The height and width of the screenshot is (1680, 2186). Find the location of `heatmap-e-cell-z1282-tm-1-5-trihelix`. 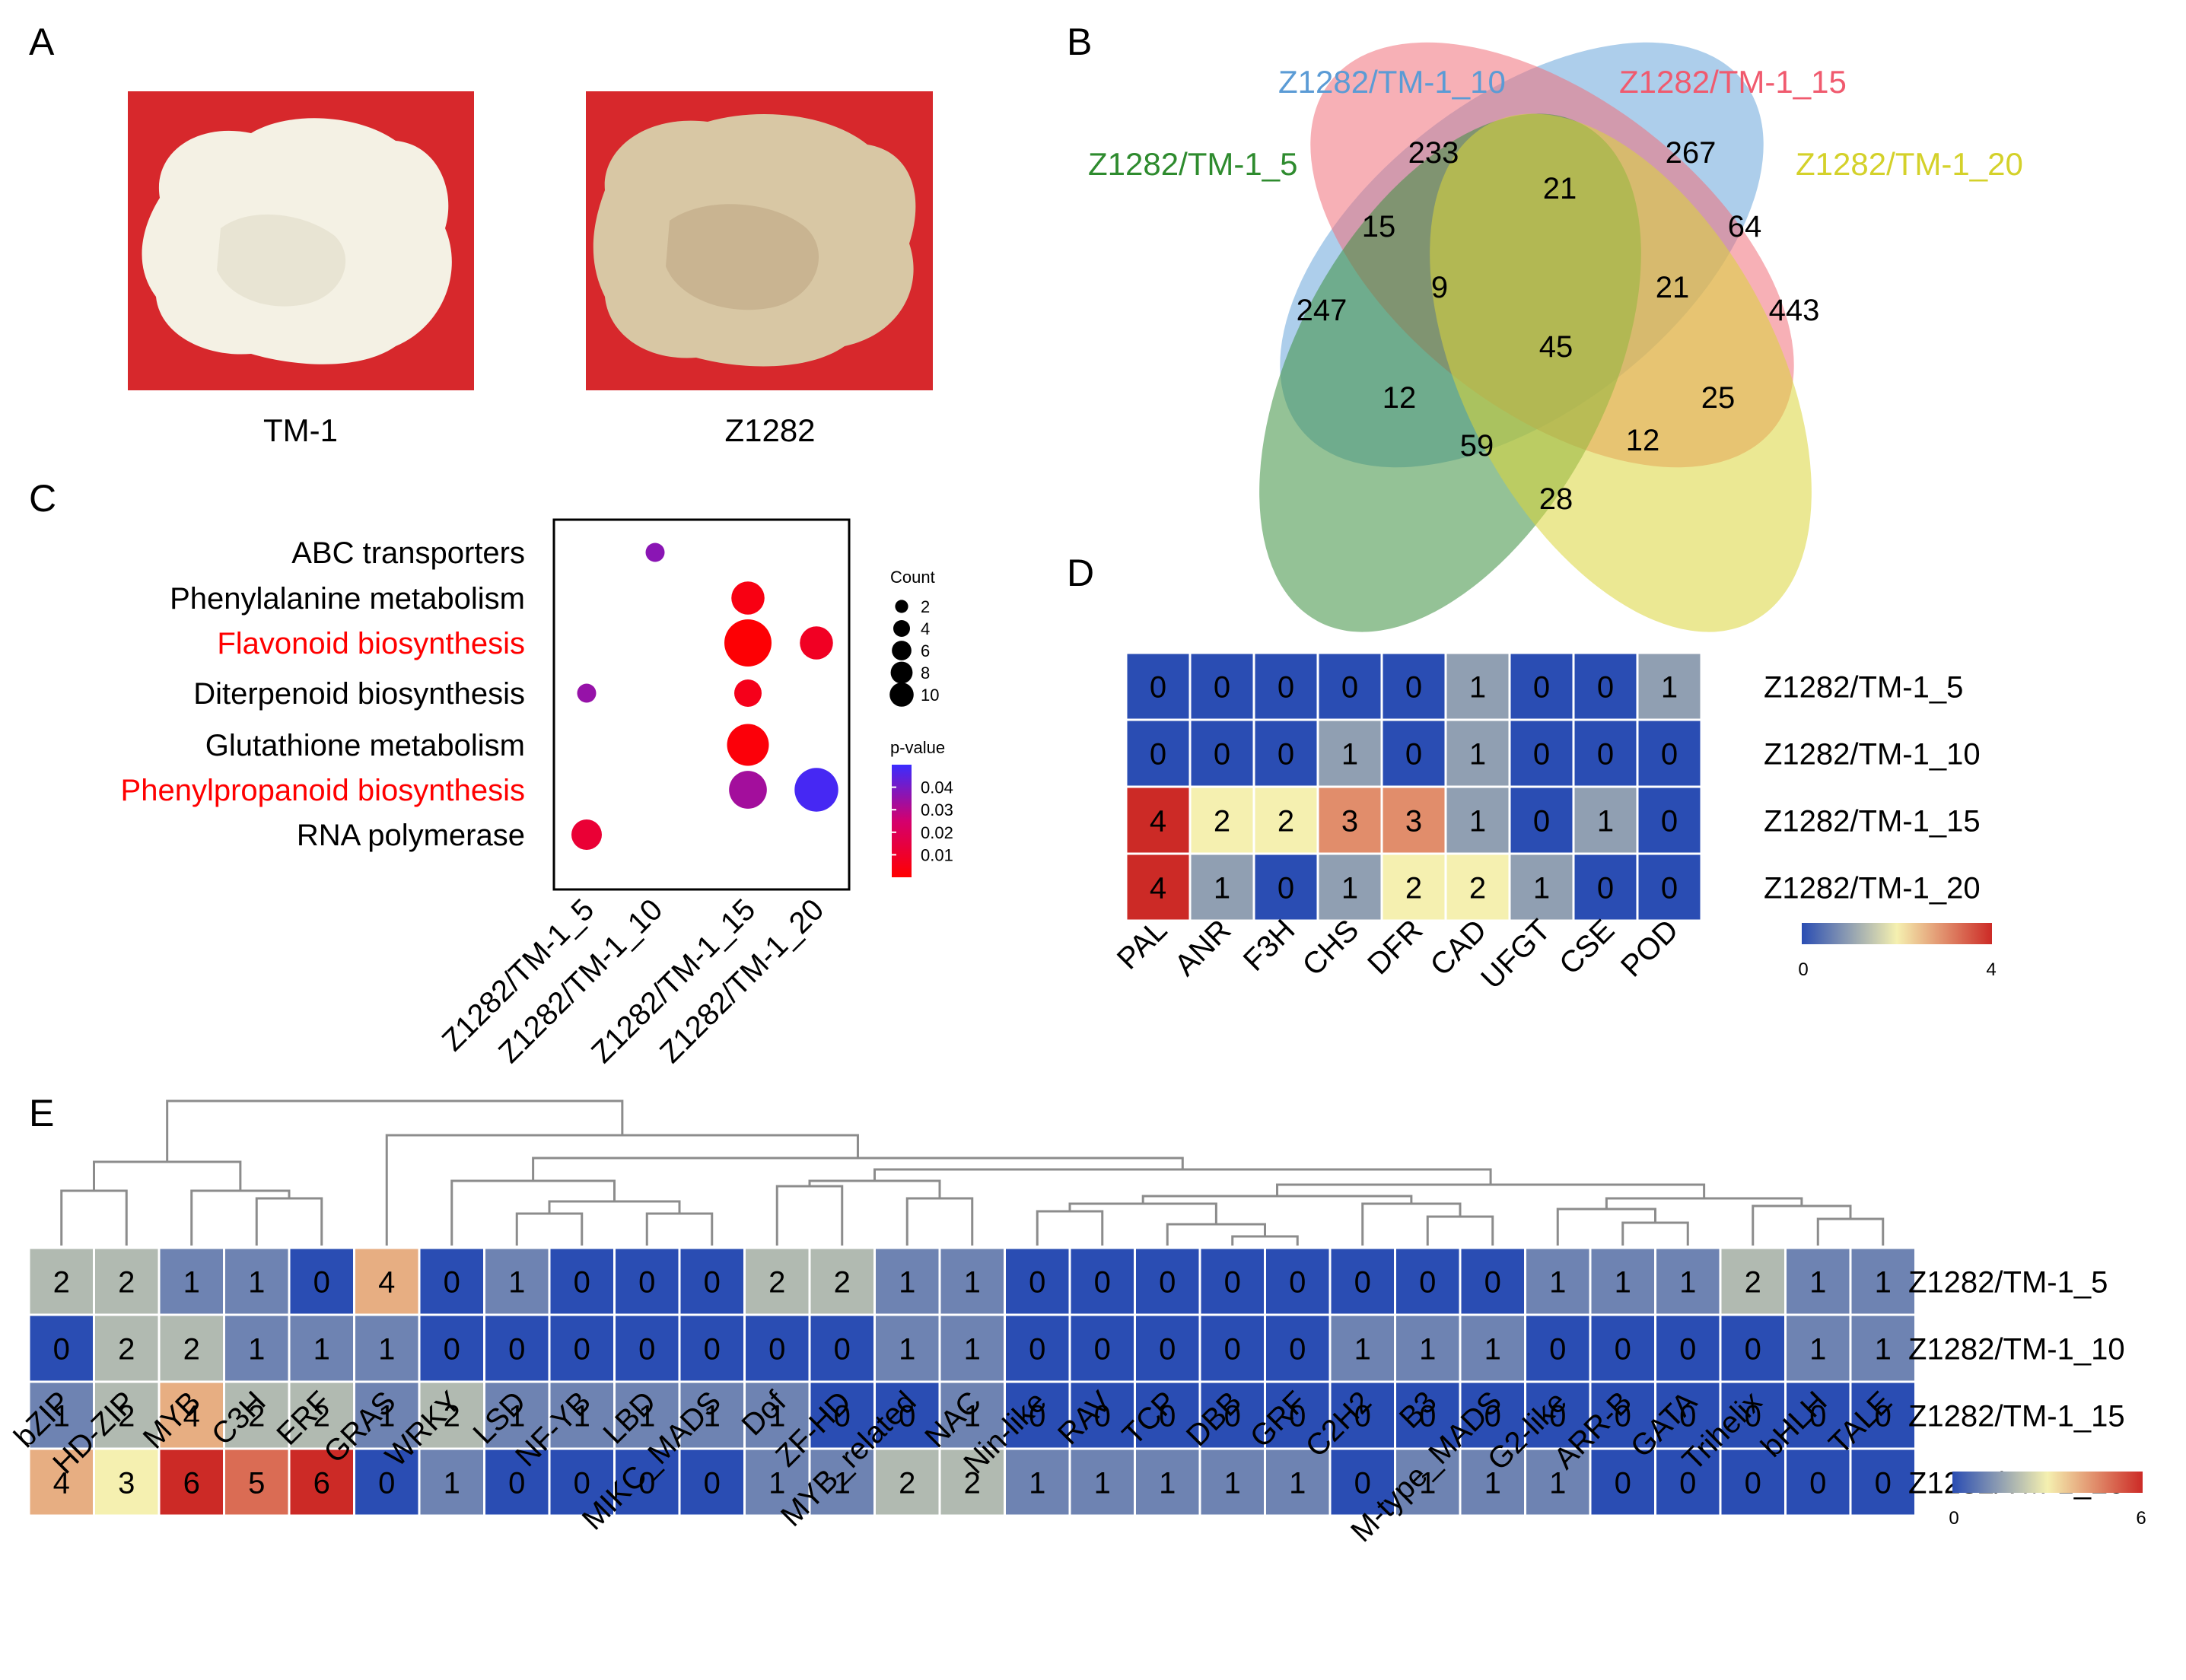

heatmap-e-cell-z1282-tm-1-5-trihelix is located at coordinates (1753, 1281).